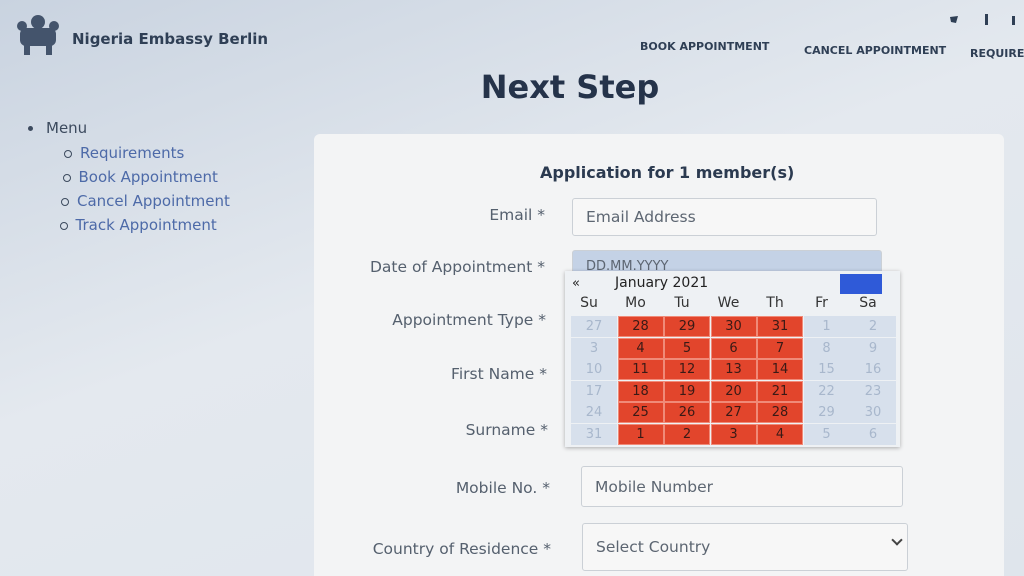 The height and width of the screenshot is (576, 1024). What do you see at coordinates (687, 412) in the screenshot?
I see `day-cell: 26` at bounding box center [687, 412].